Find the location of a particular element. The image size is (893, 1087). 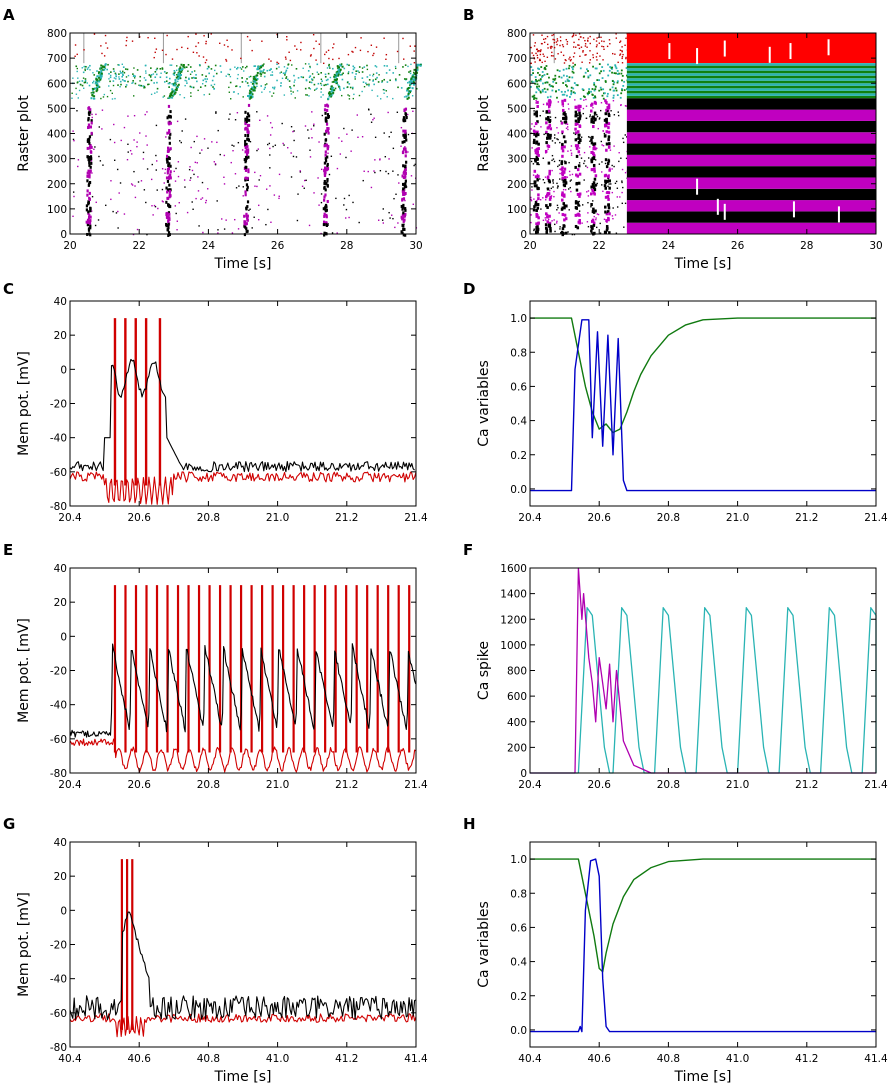

y-axis-label: Ca variables is located at coordinates (484, 944).